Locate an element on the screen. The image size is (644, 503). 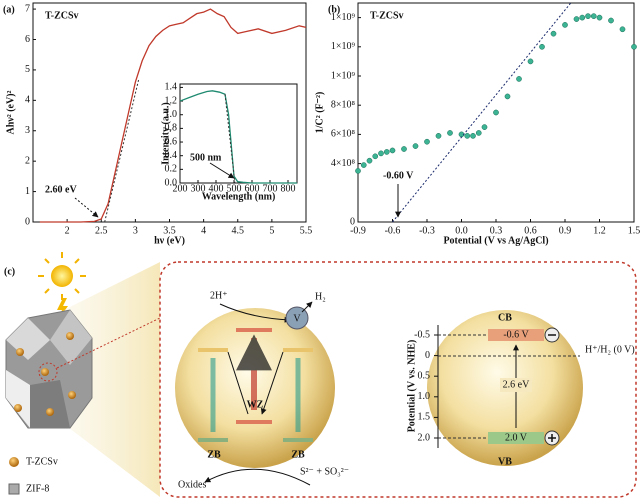
y-tick-label: 1.4 is located at coordinates (171, 87).